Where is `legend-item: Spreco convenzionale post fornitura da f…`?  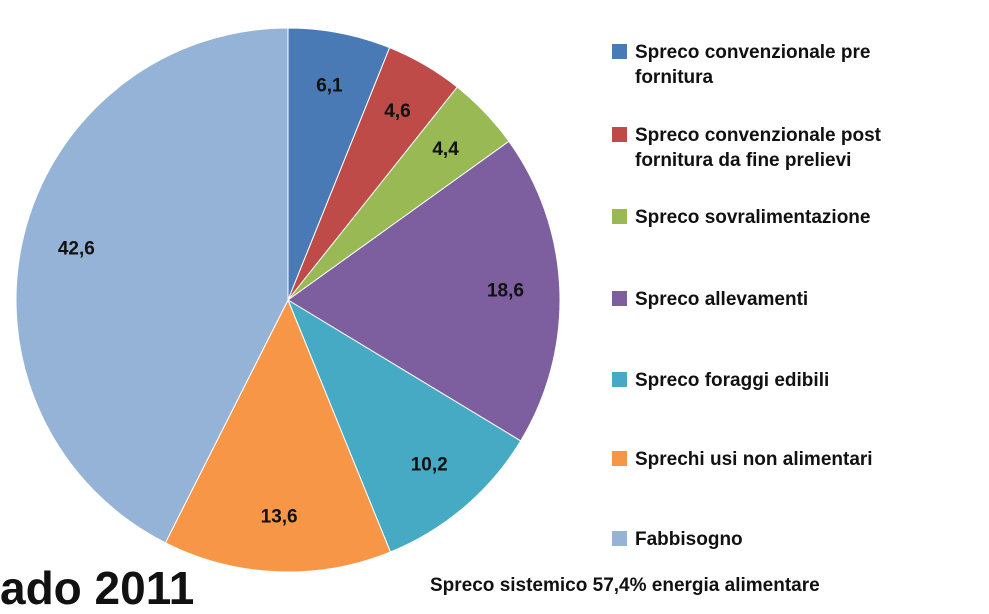
legend-item: Spreco convenzionale post fornitura da f… is located at coordinates (777, 148).